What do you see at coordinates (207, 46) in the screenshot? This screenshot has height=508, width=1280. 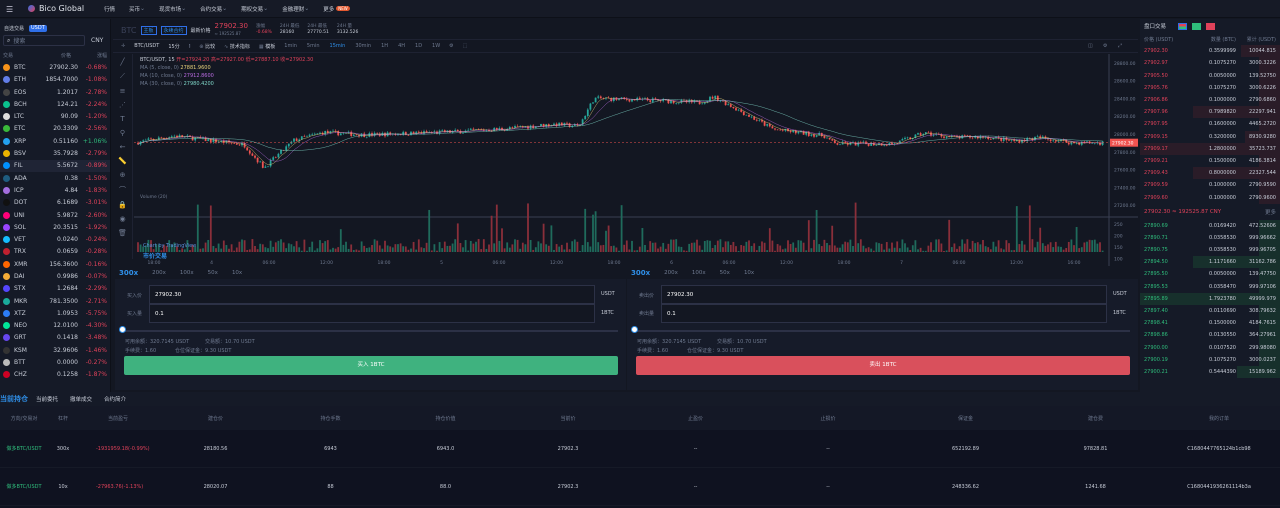 I see `compare-button: ⊕ 比较` at bounding box center [207, 46].